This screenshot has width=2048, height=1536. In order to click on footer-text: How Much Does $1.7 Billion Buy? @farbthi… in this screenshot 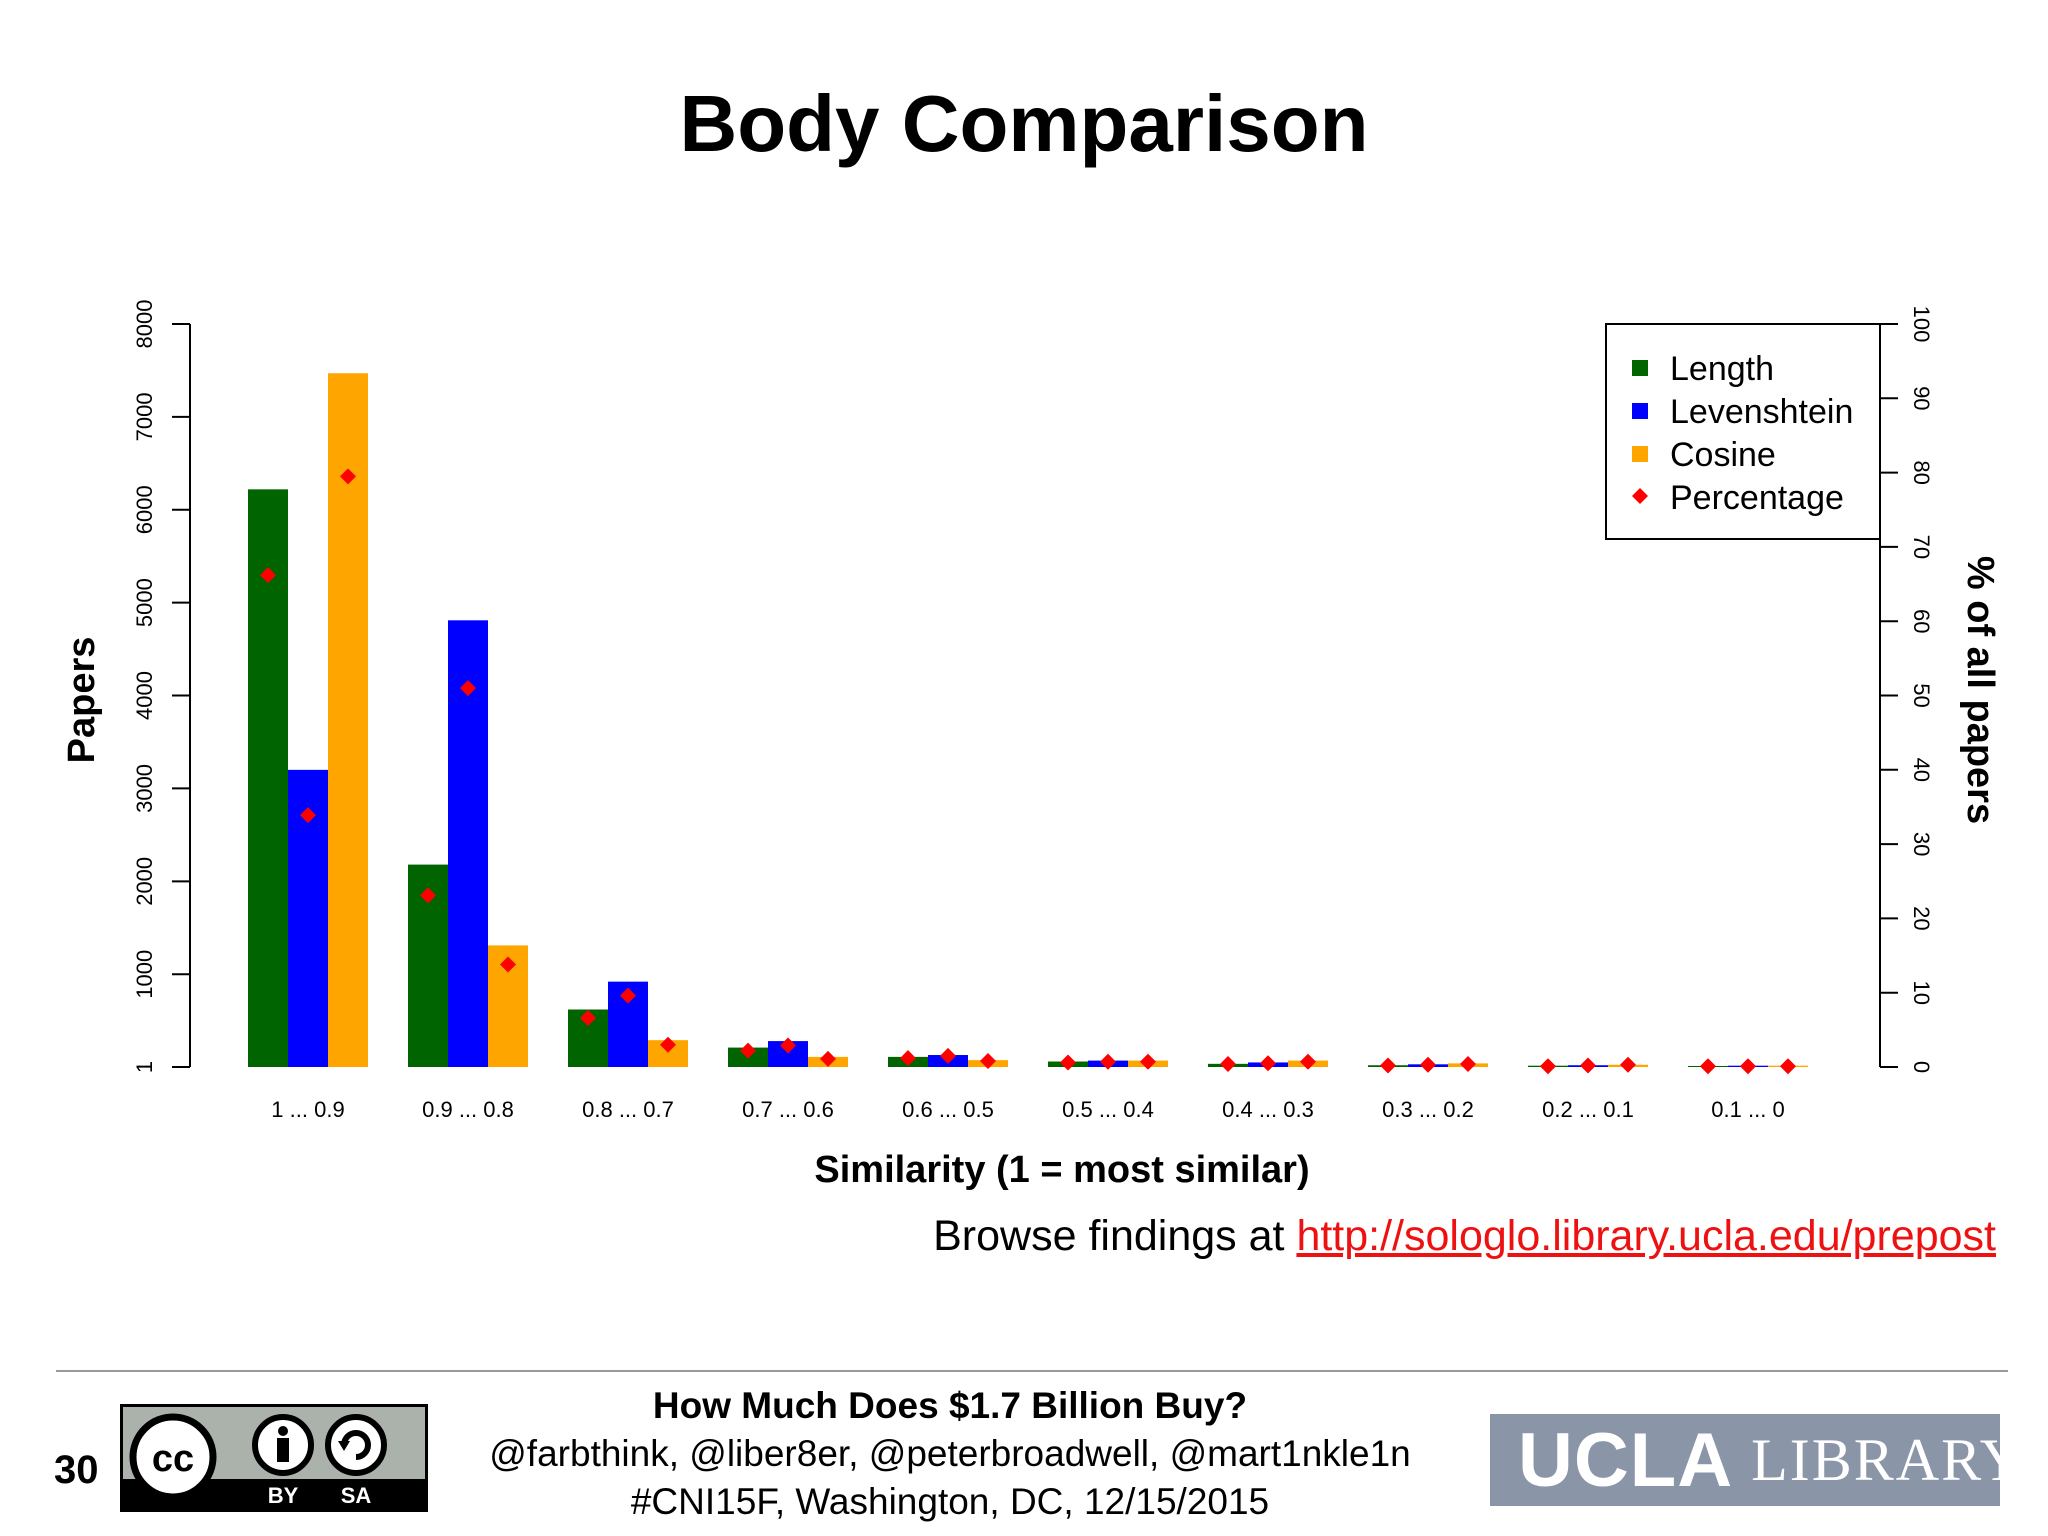, I will do `click(950, 1454)`.